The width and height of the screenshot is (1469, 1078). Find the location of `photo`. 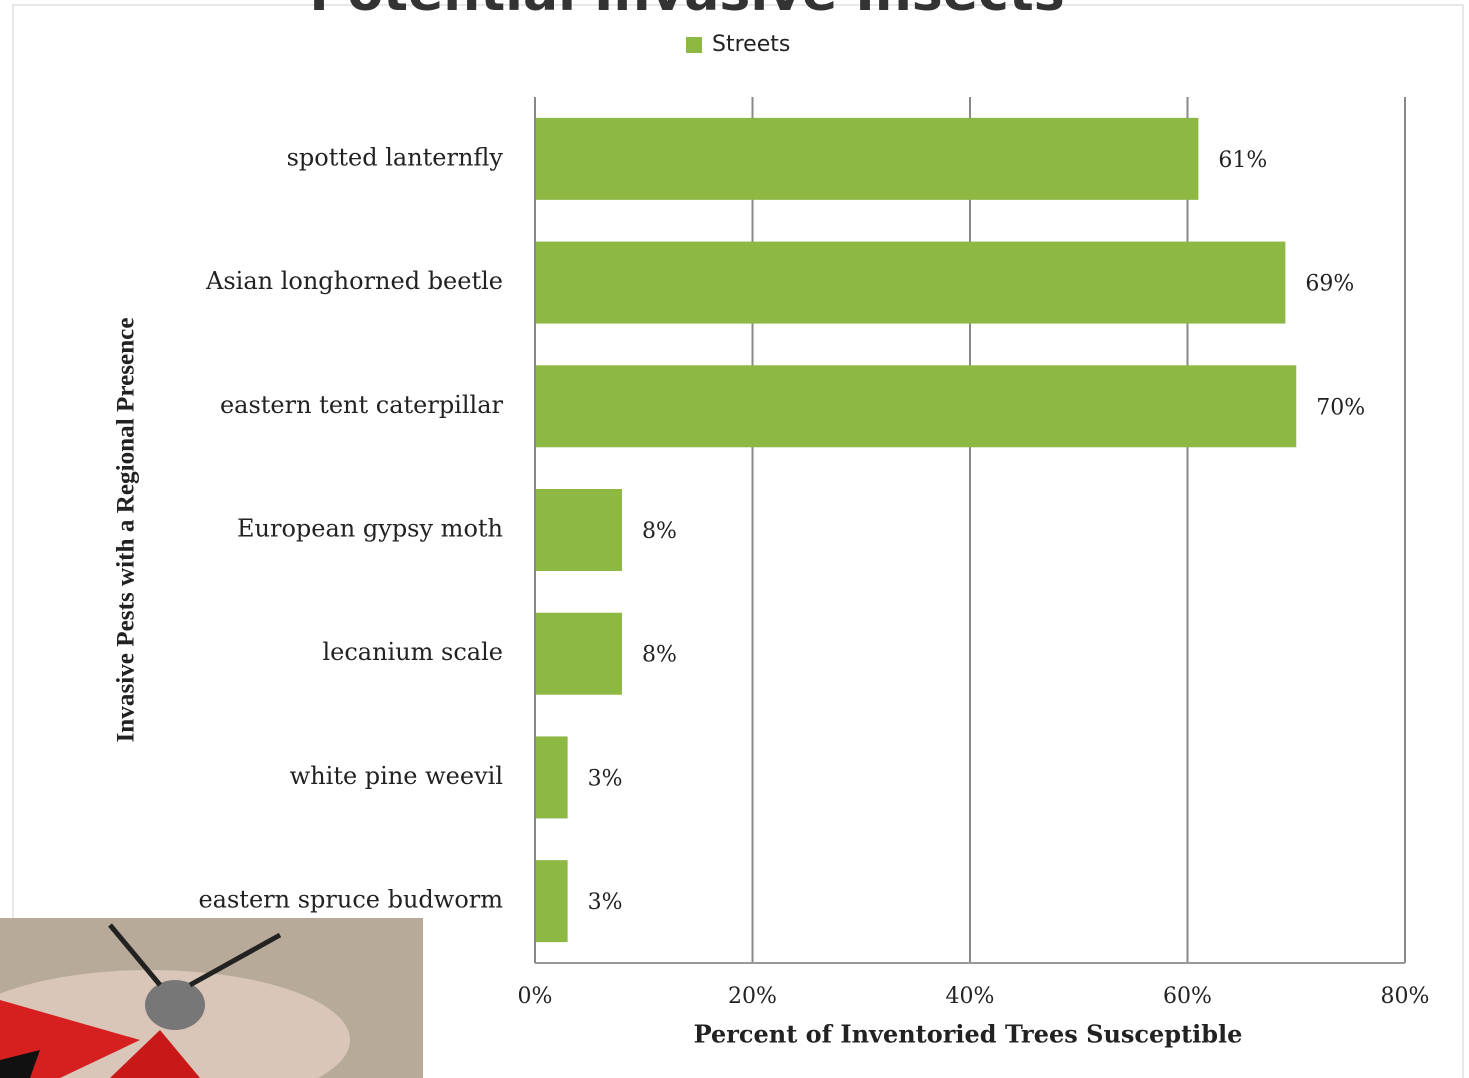

photo is located at coordinates (211, 998).